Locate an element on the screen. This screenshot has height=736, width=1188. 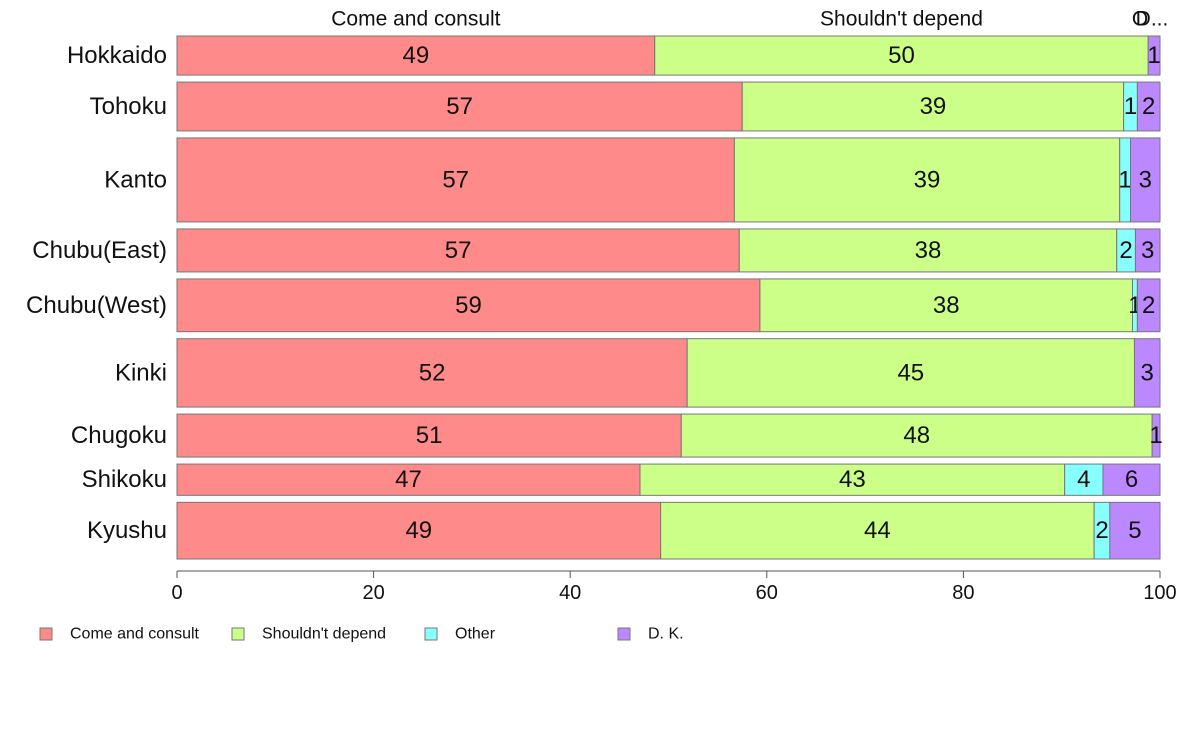
data-label: 4 is located at coordinates (1083, 479).